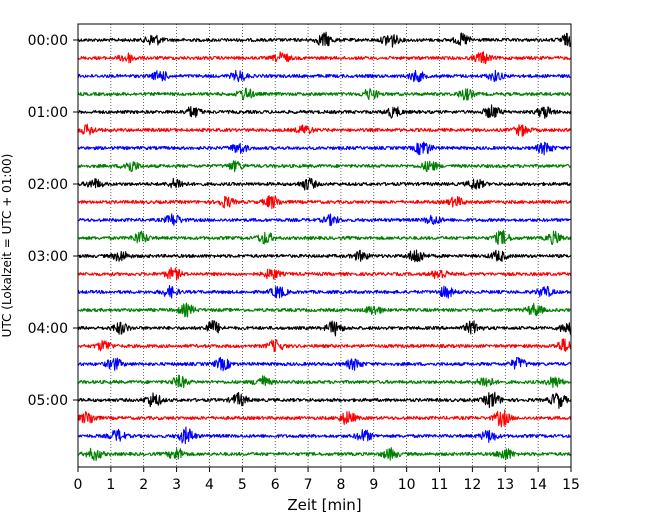  Describe the element at coordinates (48, 401) in the screenshot. I see `y-tick-label: 05:00` at that location.